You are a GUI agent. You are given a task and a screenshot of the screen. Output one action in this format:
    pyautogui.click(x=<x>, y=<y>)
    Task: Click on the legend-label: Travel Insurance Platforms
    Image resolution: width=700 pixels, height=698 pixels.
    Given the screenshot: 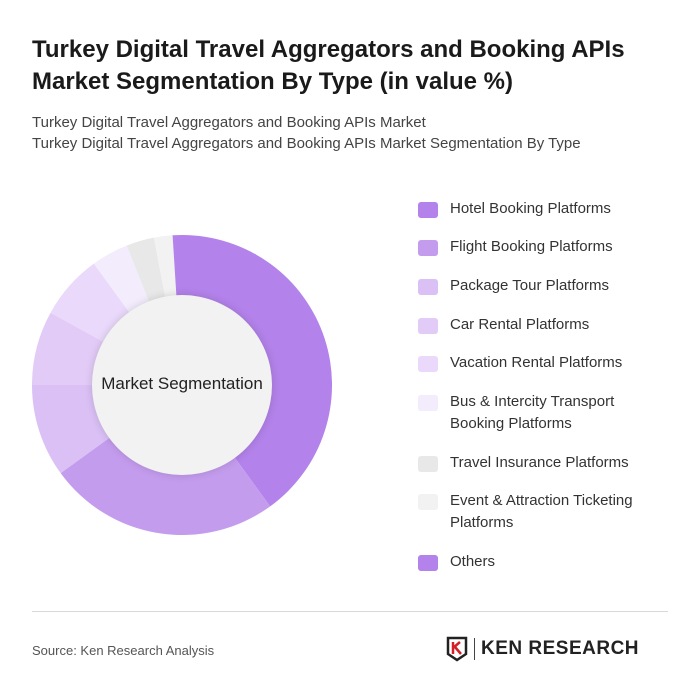 What is the action you would take?
    pyautogui.click(x=539, y=462)
    